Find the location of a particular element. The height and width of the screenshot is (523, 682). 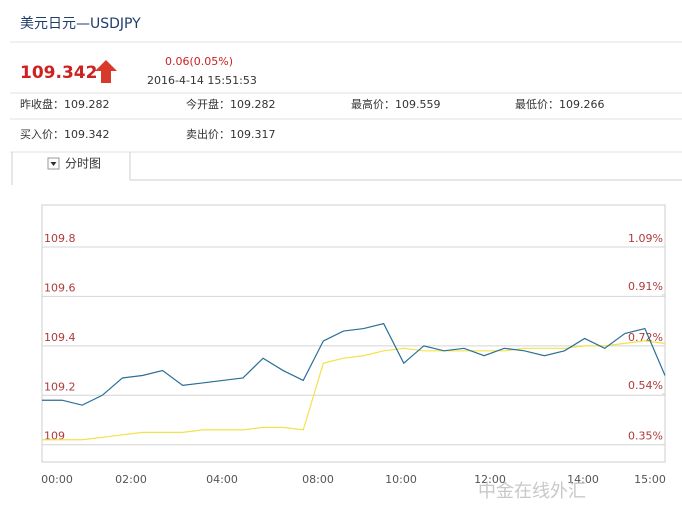

tab-frame is located at coordinates (346, 168).